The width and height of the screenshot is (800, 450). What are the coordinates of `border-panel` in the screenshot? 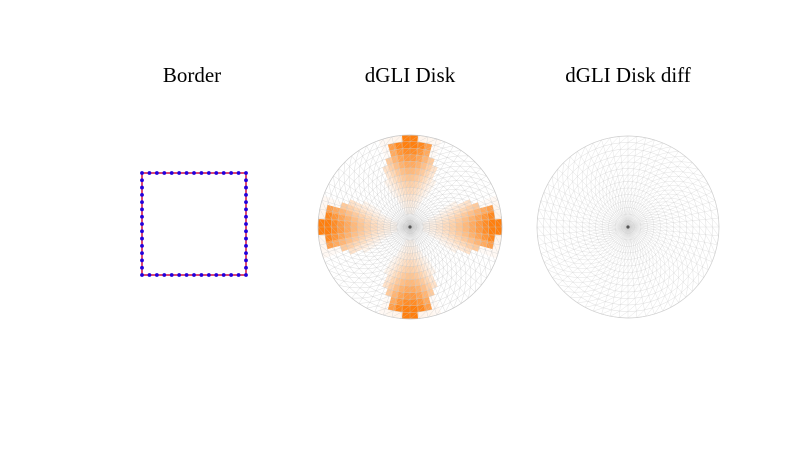 It's located at (194, 224).